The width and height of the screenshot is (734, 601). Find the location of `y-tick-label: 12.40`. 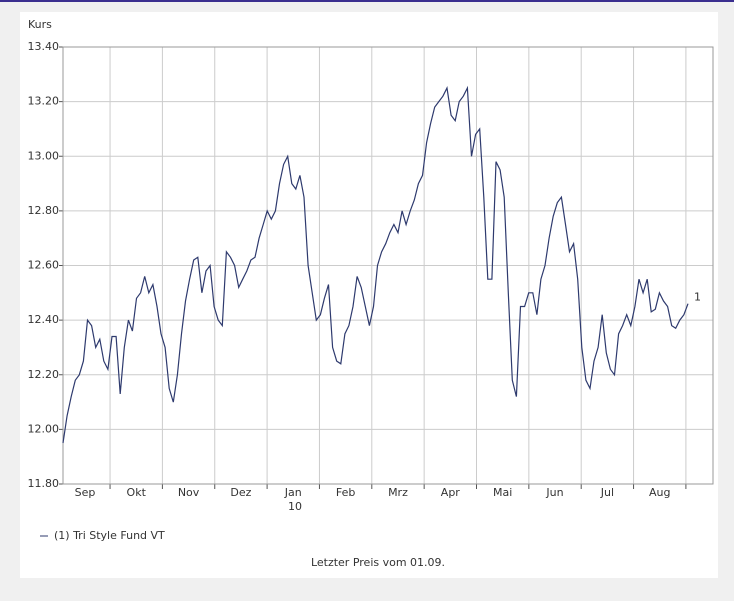

y-tick-label: 12.40 is located at coordinates (44, 319).